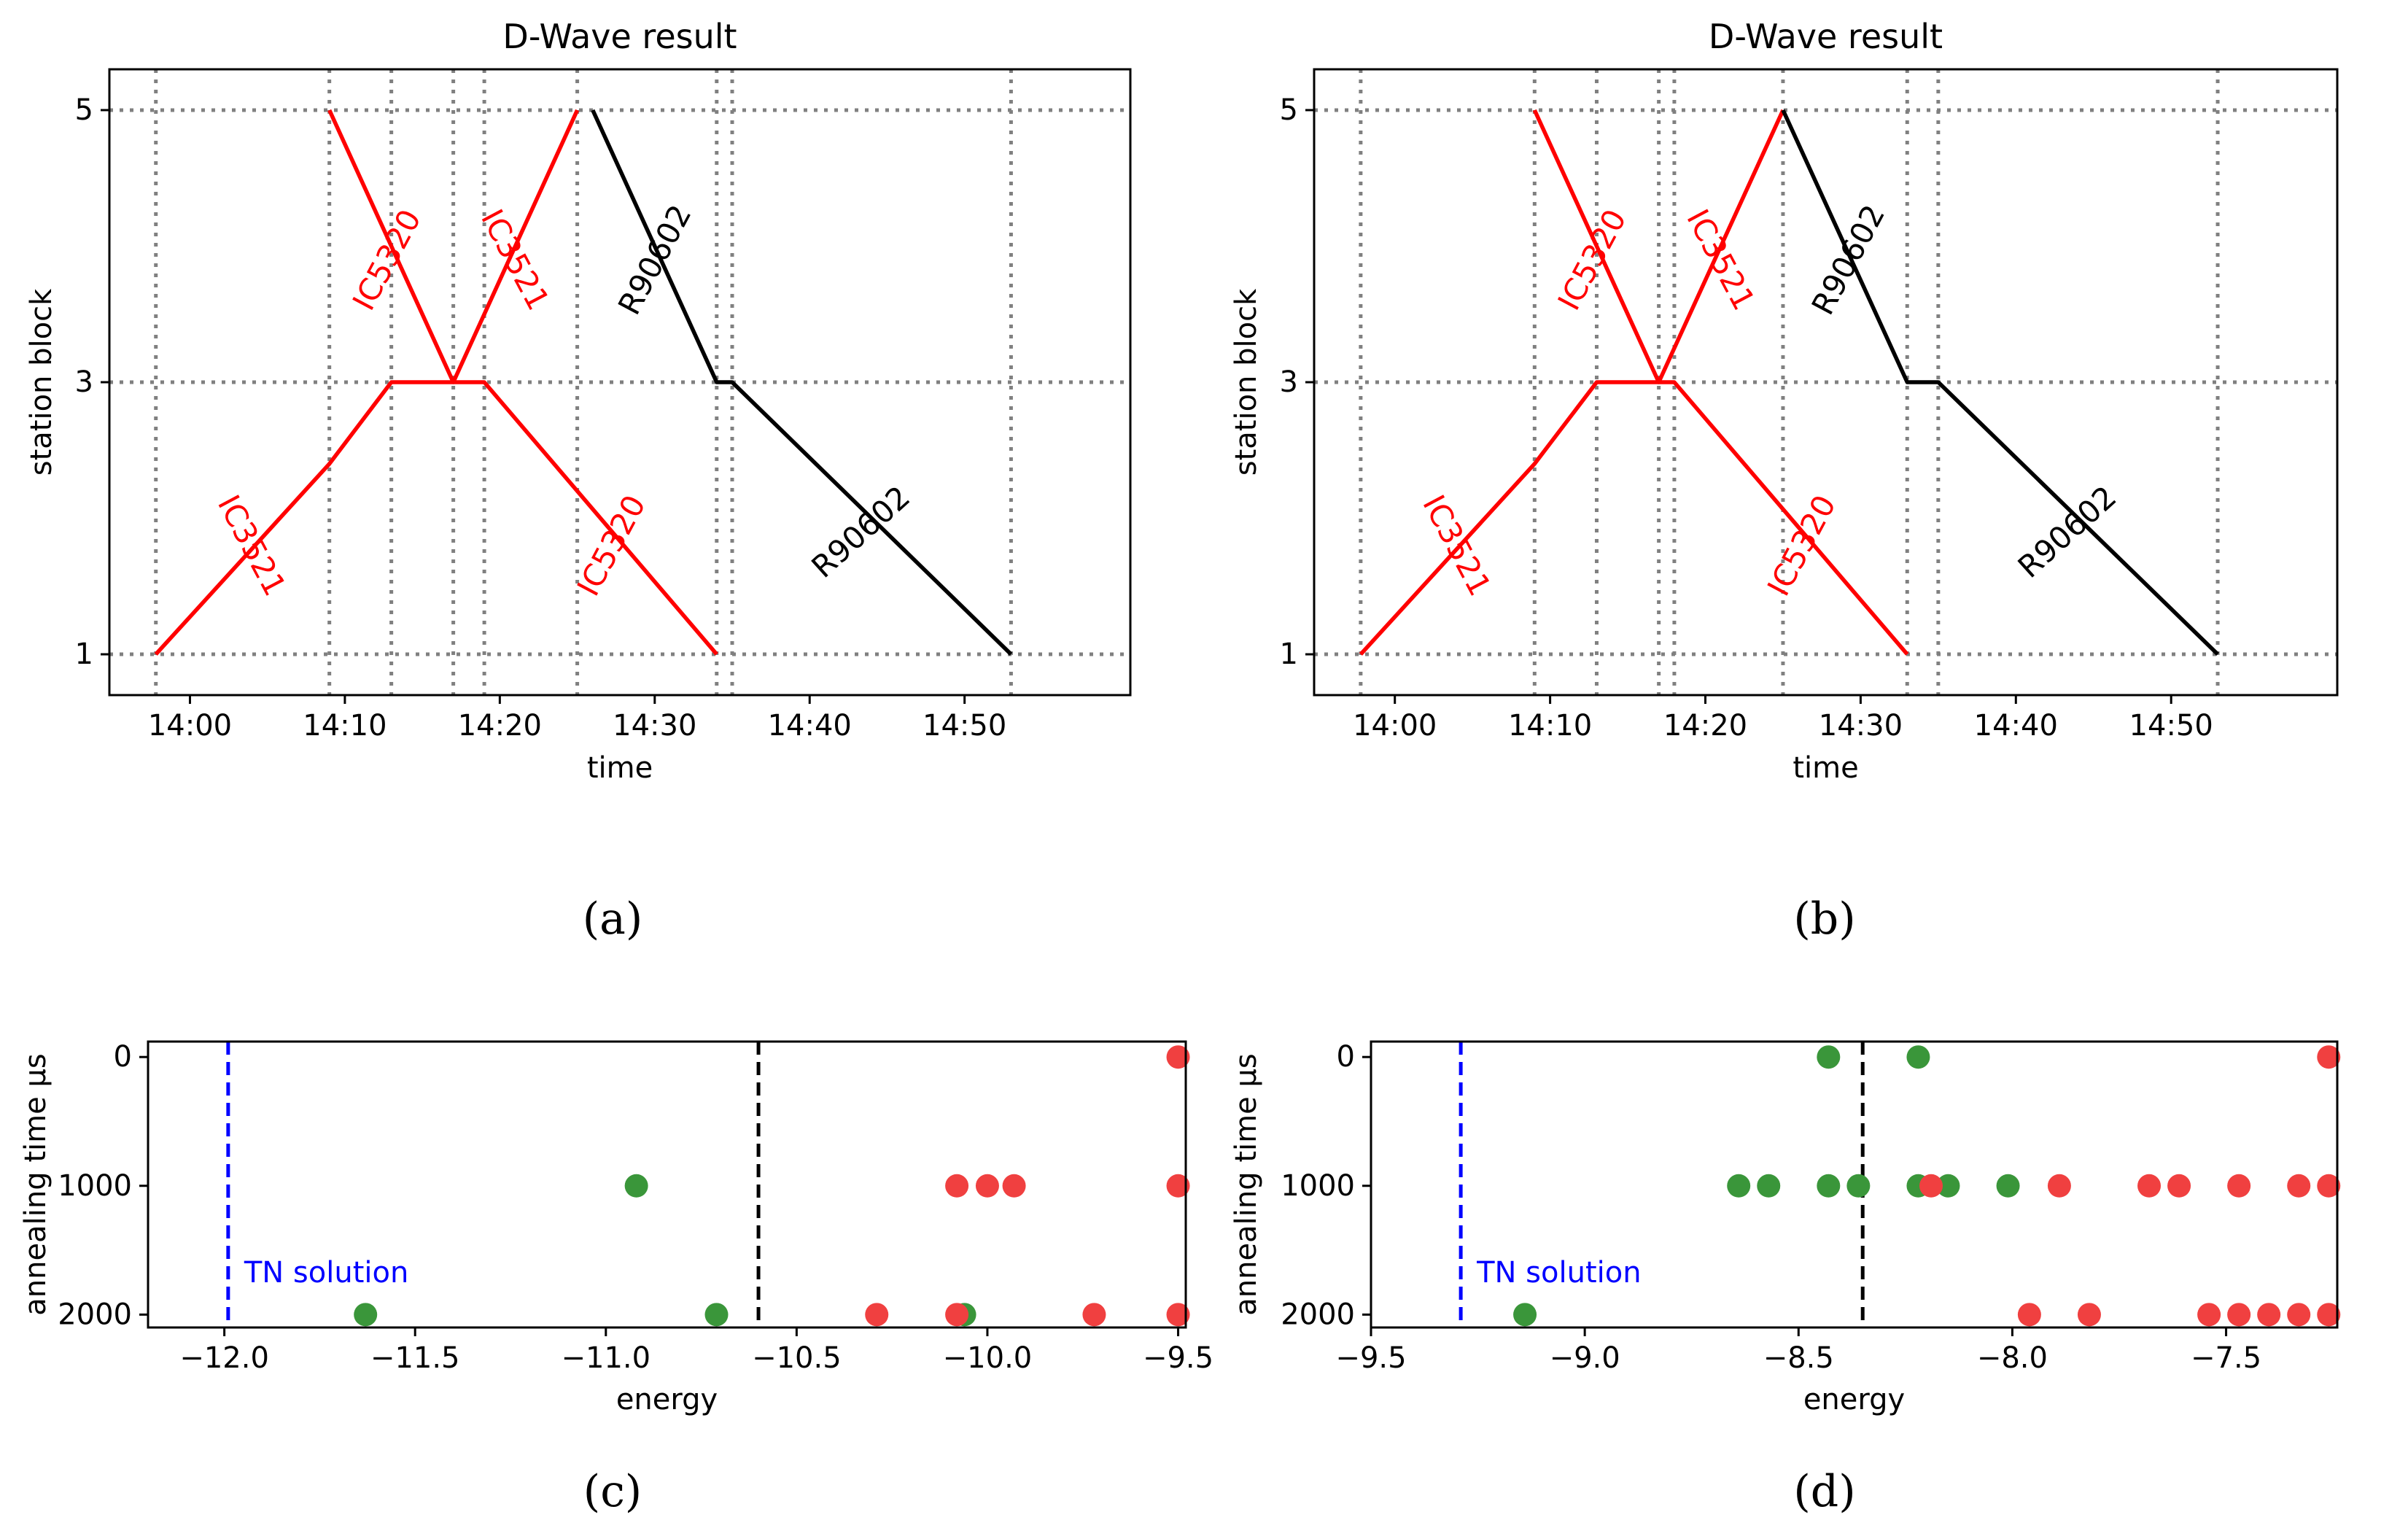 The height and width of the screenshot is (1539, 2408). I want to click on train-path-ic3521, so click(1572, 382).